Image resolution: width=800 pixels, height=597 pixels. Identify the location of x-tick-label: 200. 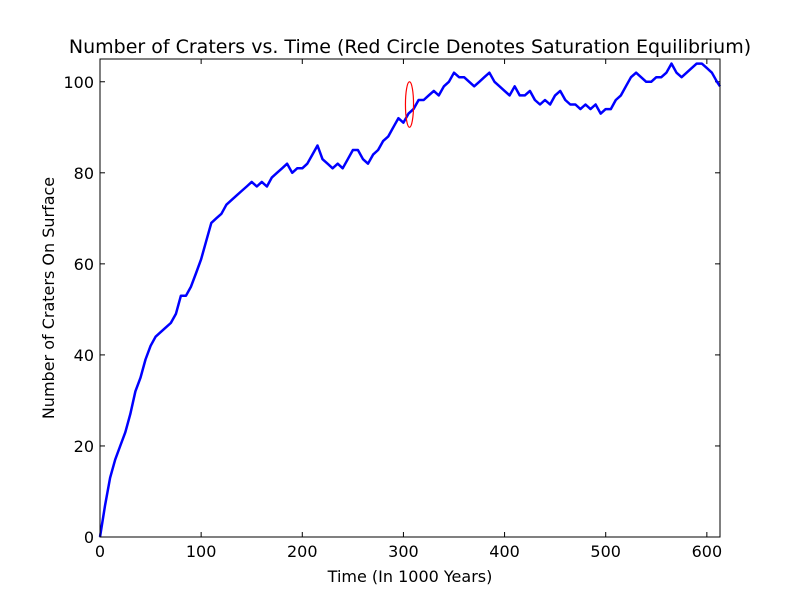
(302, 551).